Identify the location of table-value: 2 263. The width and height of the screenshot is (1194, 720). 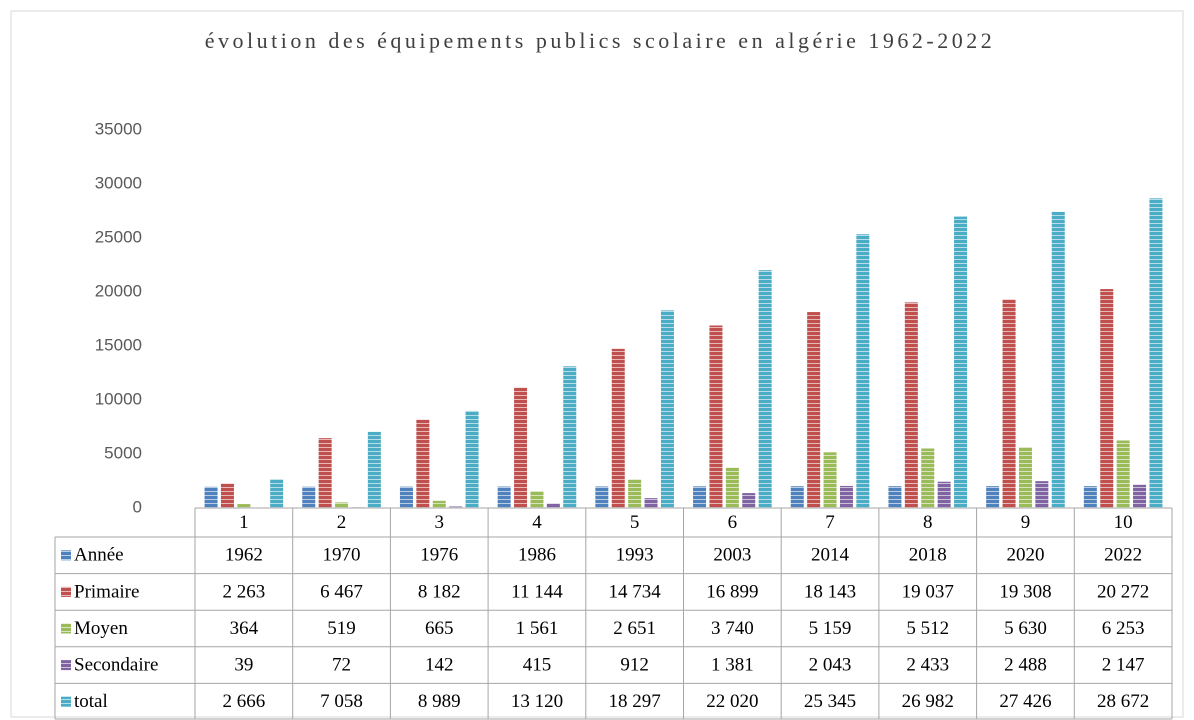
(243, 591).